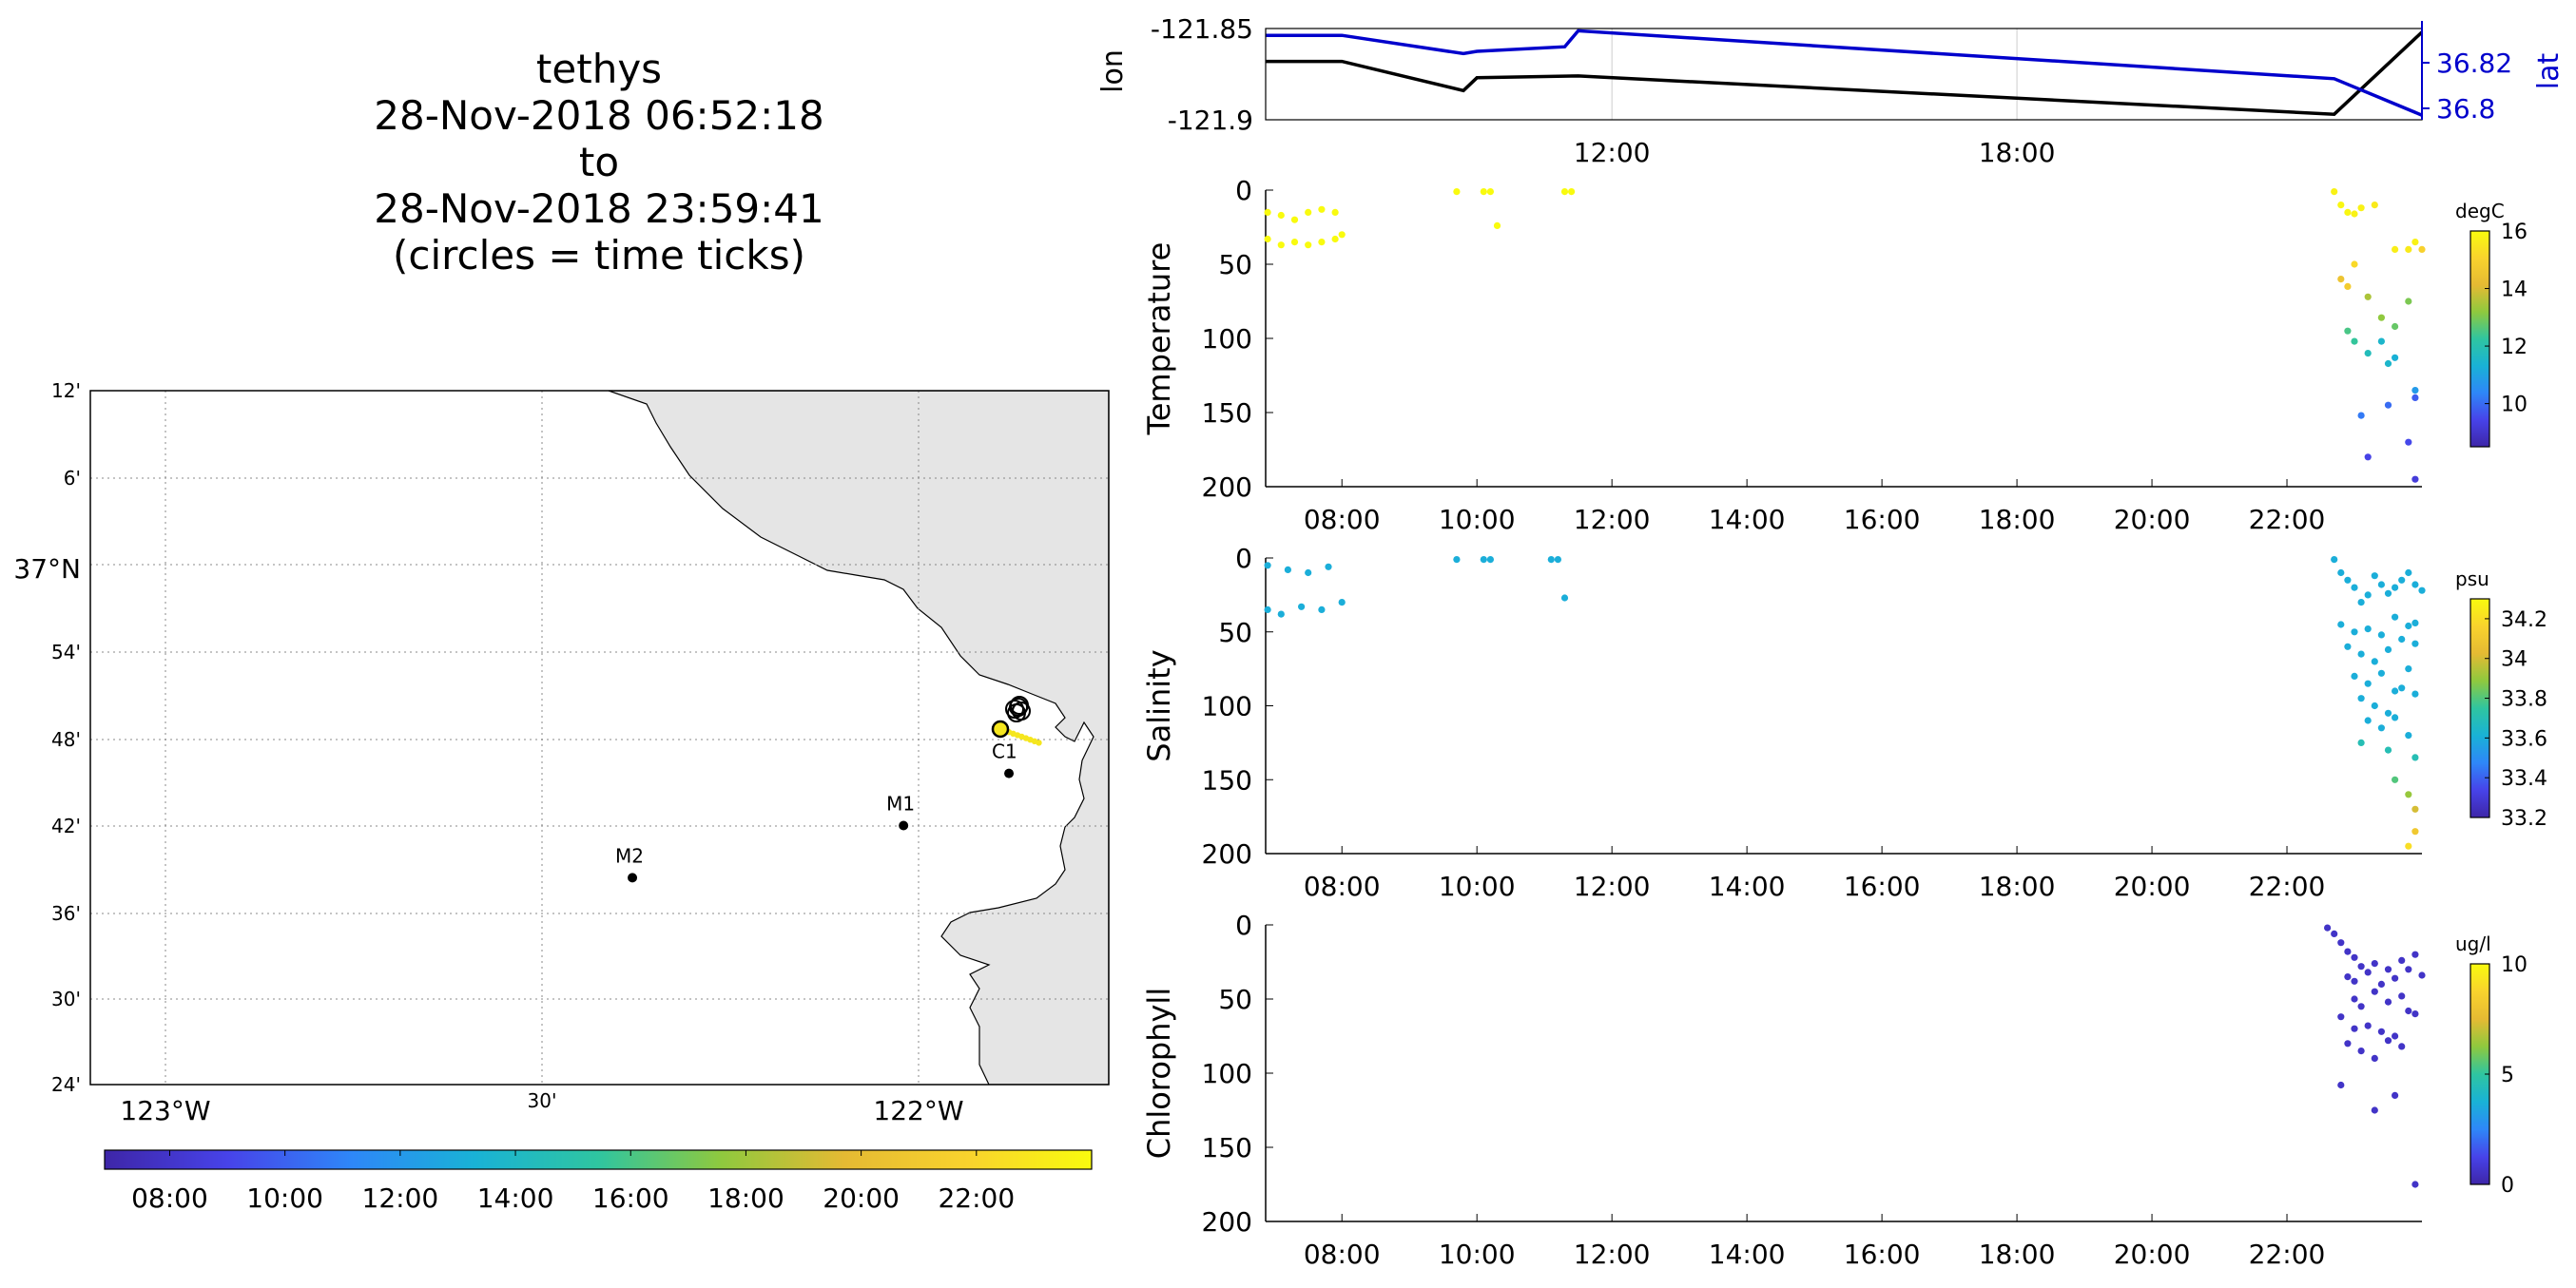 Image resolution: width=2576 pixels, height=1288 pixels. What do you see at coordinates (1227, 1222) in the screenshot?
I see `y-tick-label: 200` at bounding box center [1227, 1222].